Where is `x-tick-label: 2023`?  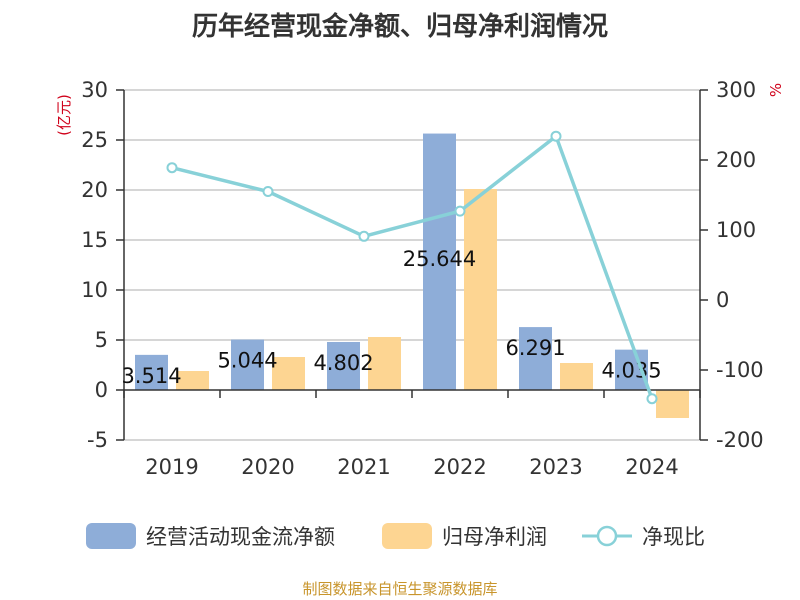 x-tick-label: 2023 is located at coordinates (555, 467).